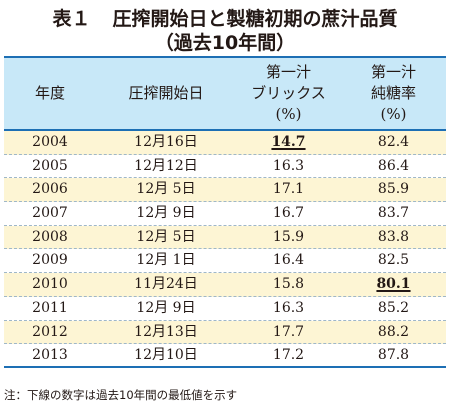  Describe the element at coordinates (393, 213) in the screenshot. I see `cell-purity: 83.7` at that location.